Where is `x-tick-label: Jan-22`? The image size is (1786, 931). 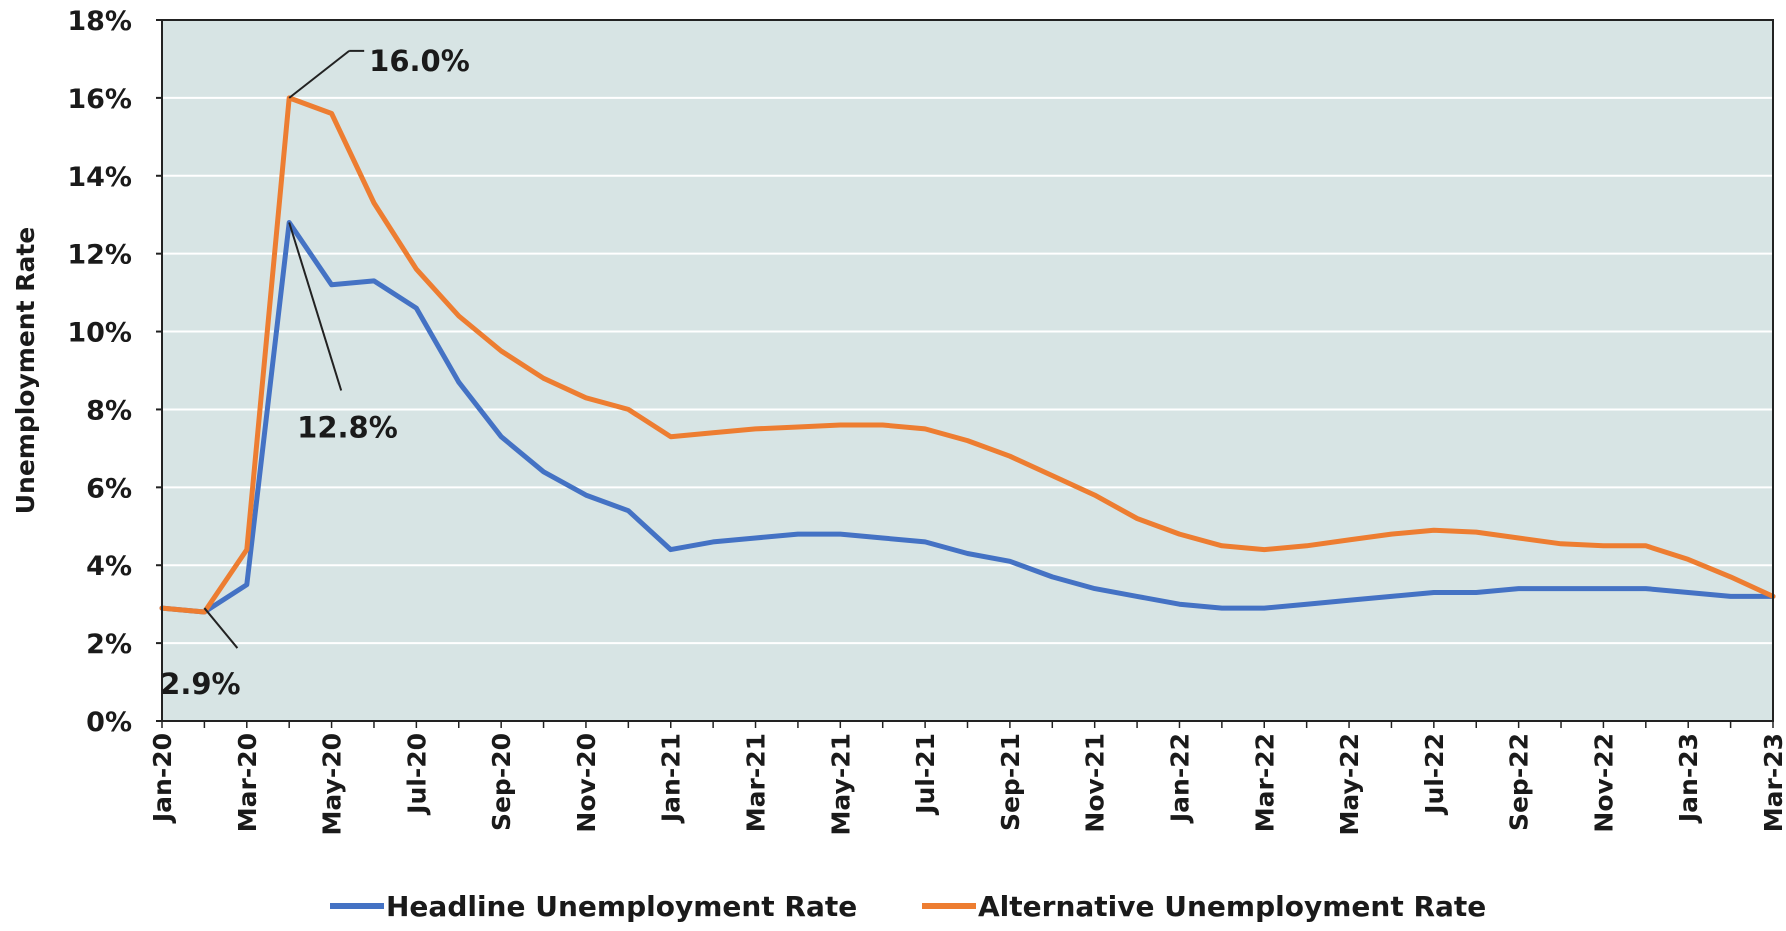 x-tick-label: Jan-22 is located at coordinates (1179, 778).